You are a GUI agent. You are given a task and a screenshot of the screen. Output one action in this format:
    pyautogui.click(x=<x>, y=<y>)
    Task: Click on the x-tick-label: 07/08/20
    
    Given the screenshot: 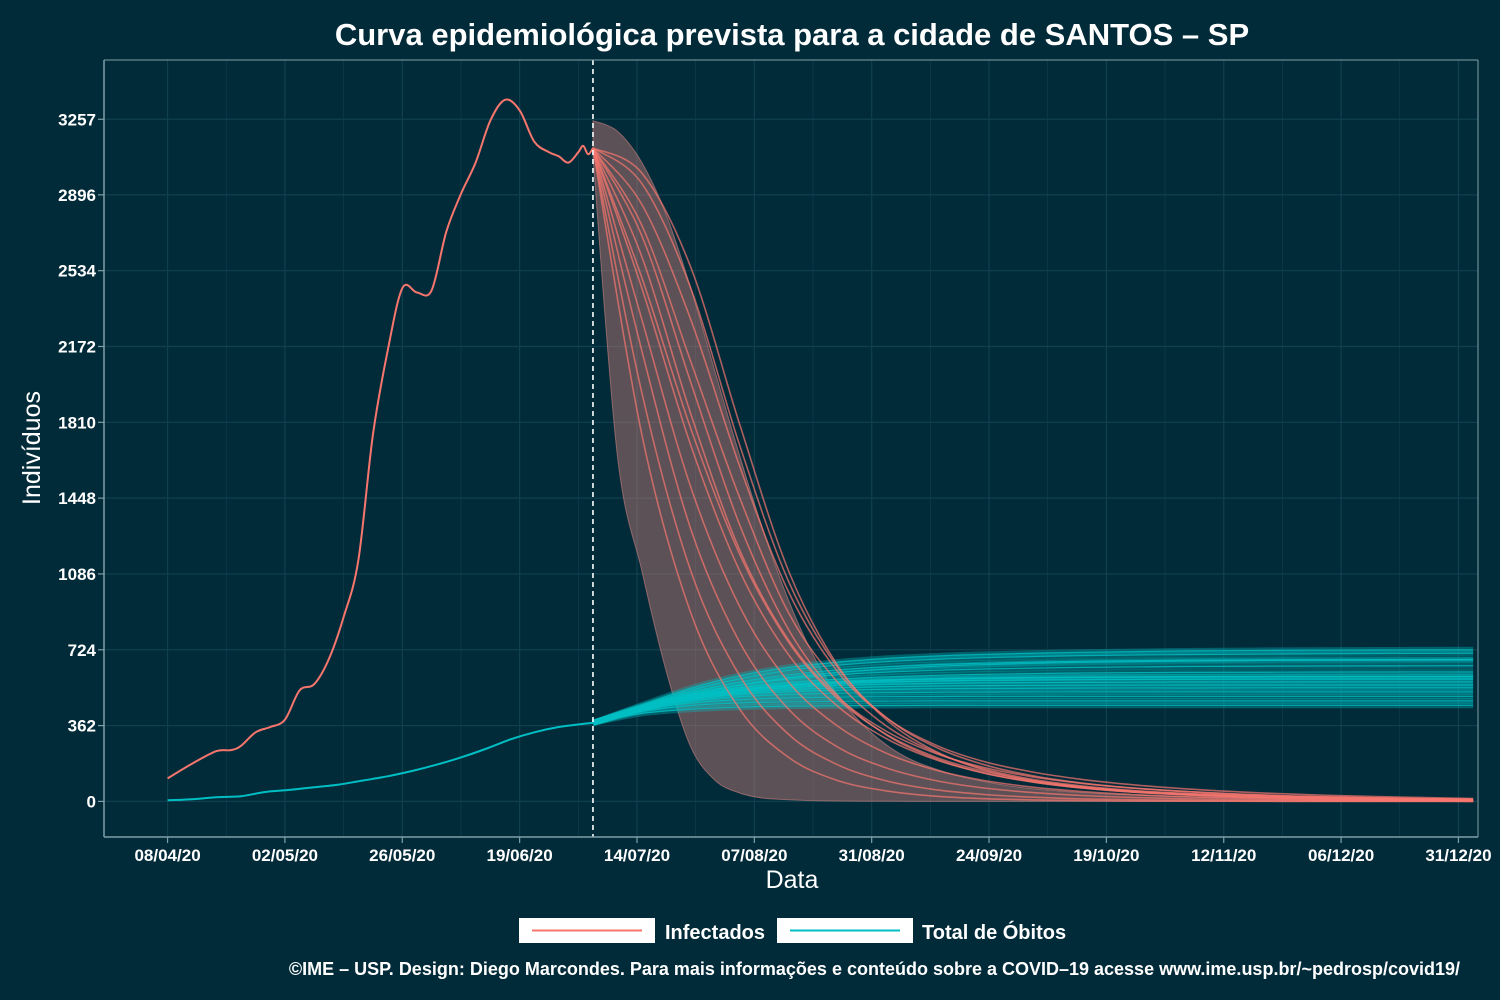 What is the action you would take?
    pyautogui.click(x=754, y=855)
    